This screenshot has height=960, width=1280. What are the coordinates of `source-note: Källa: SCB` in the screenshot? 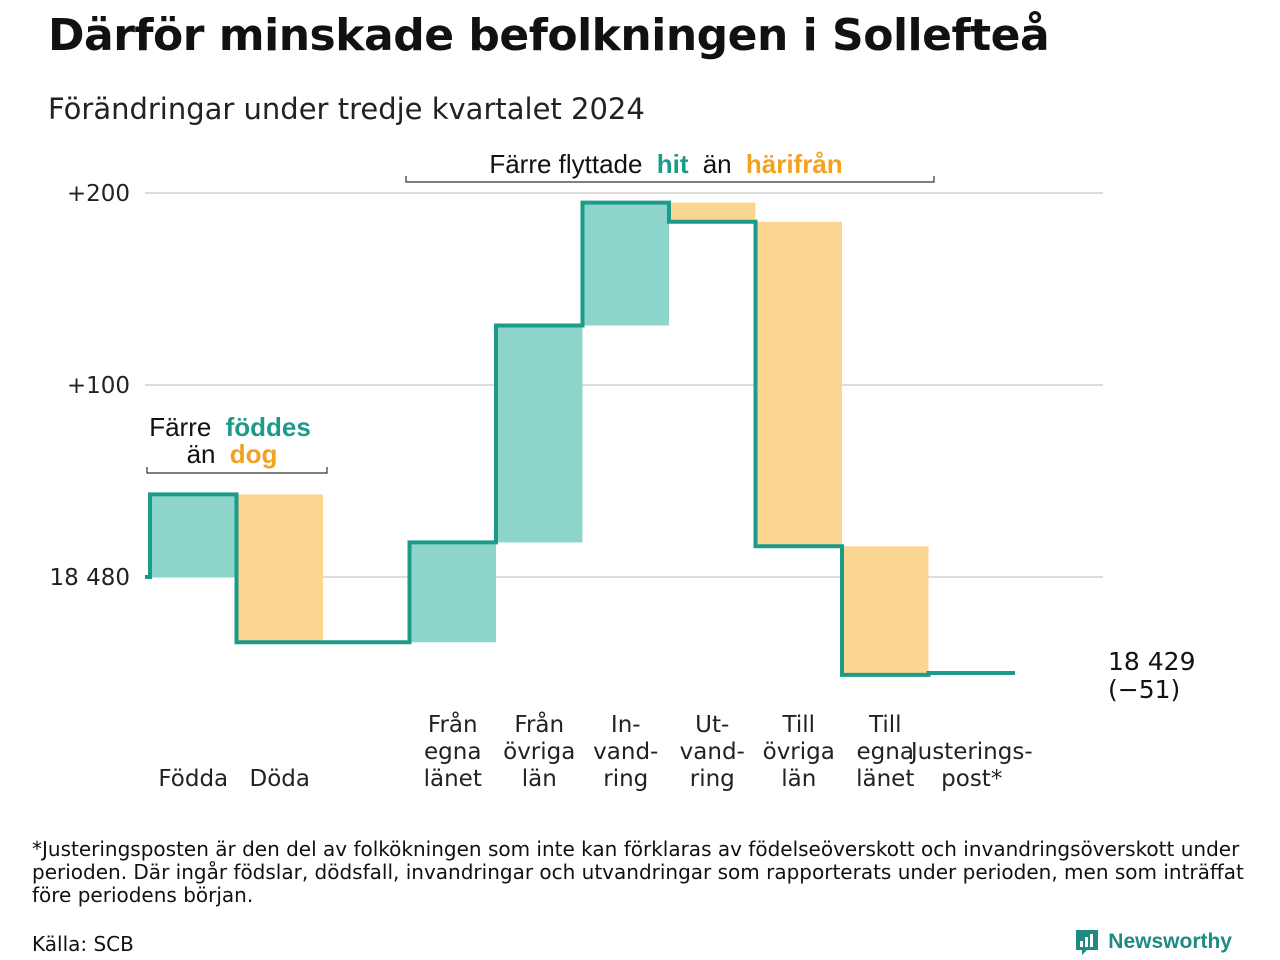 It's located at (83, 944).